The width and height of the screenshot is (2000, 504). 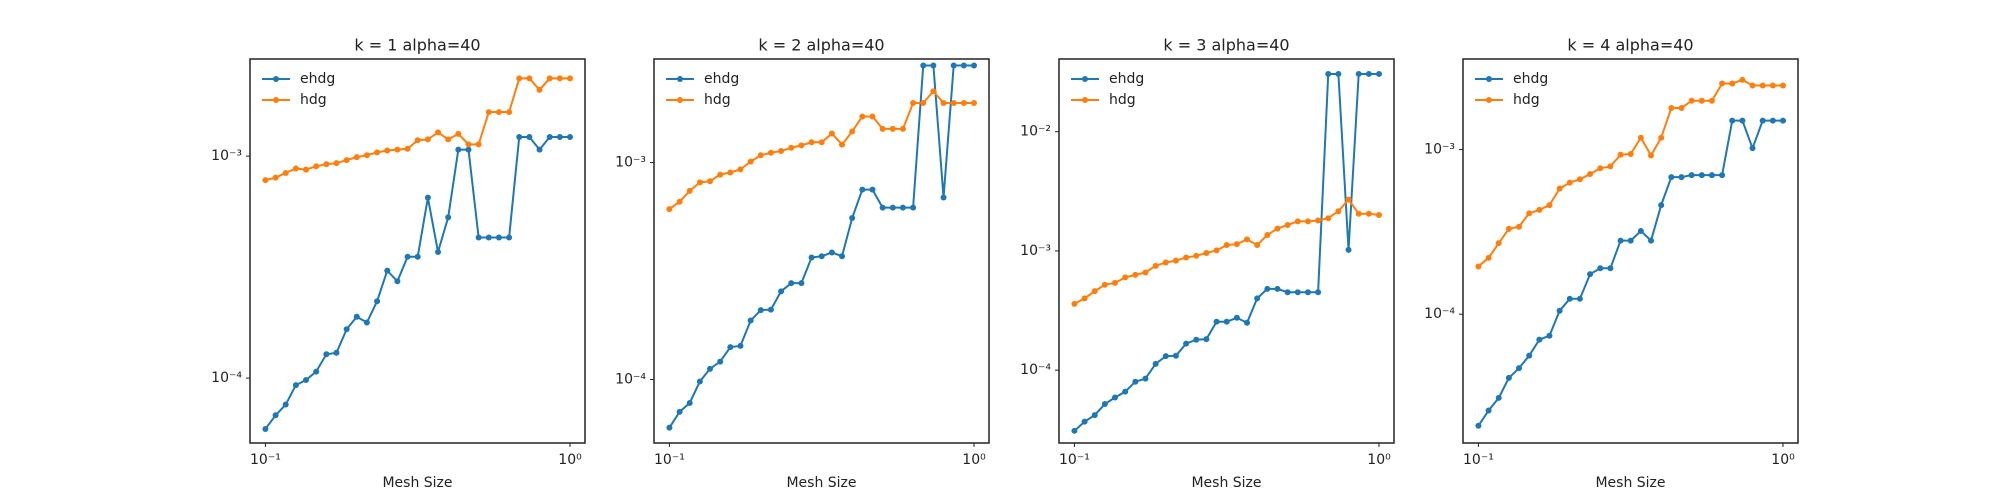 What do you see at coordinates (1226, 45) in the screenshot?
I see `chart-title: k = 3 alpha=40` at bounding box center [1226, 45].